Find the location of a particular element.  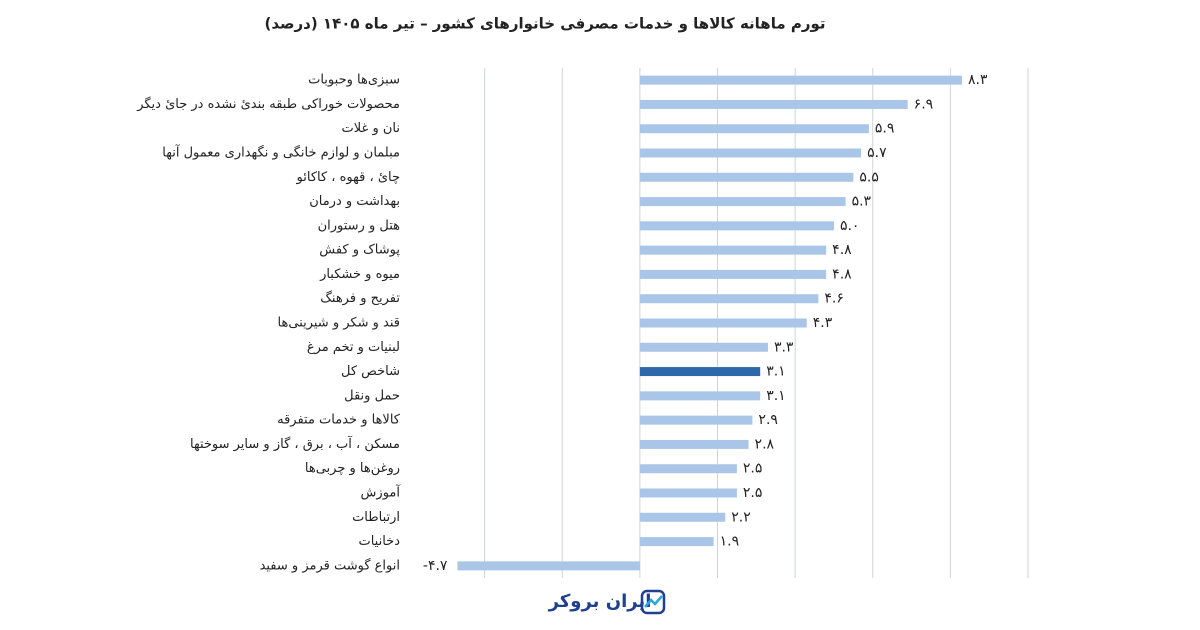

value-label: ۲.۹ is located at coordinates (768, 420).